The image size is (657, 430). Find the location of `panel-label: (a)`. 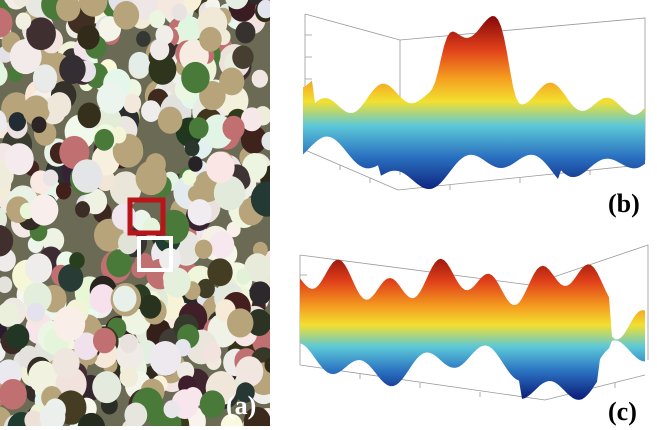

panel-label: (a) is located at coordinates (241, 405).